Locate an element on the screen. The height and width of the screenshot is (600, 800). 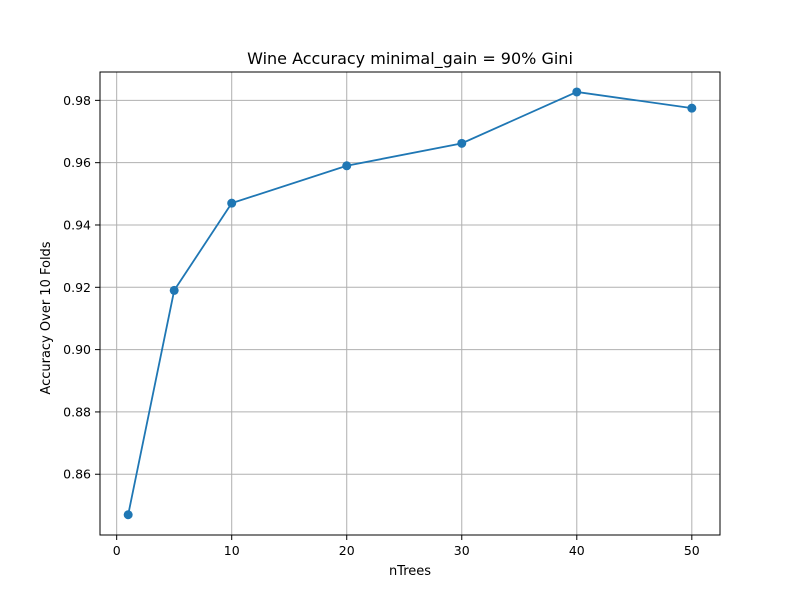
y-tick-label: 0.90 is located at coordinates (77, 349).